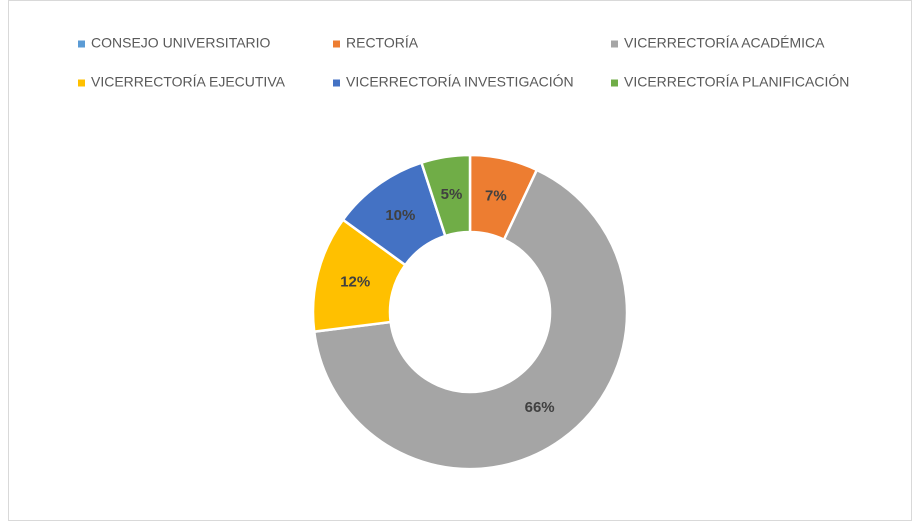  Describe the element at coordinates (736, 82) in the screenshot. I see `legend-label: VICERRECTORÍA PLANIFICACIÓN` at that location.